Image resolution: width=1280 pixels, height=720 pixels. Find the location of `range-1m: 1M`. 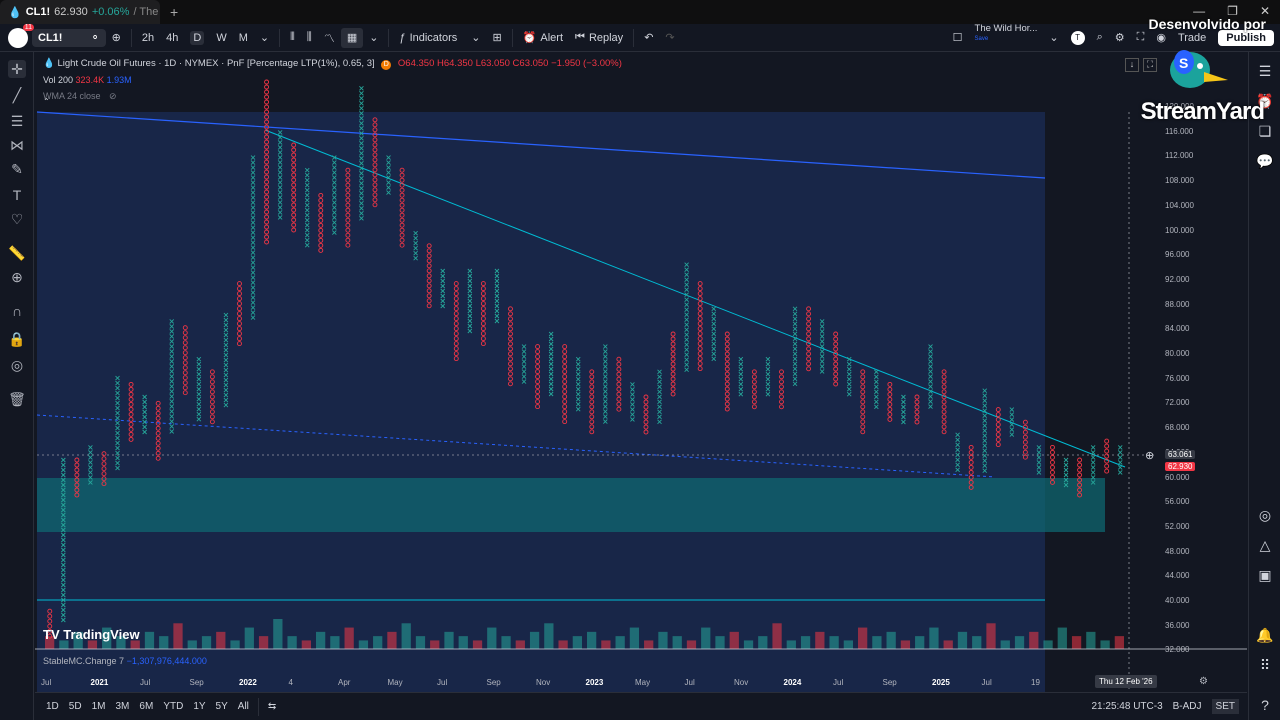

range-1m: 1M is located at coordinates (98, 706).